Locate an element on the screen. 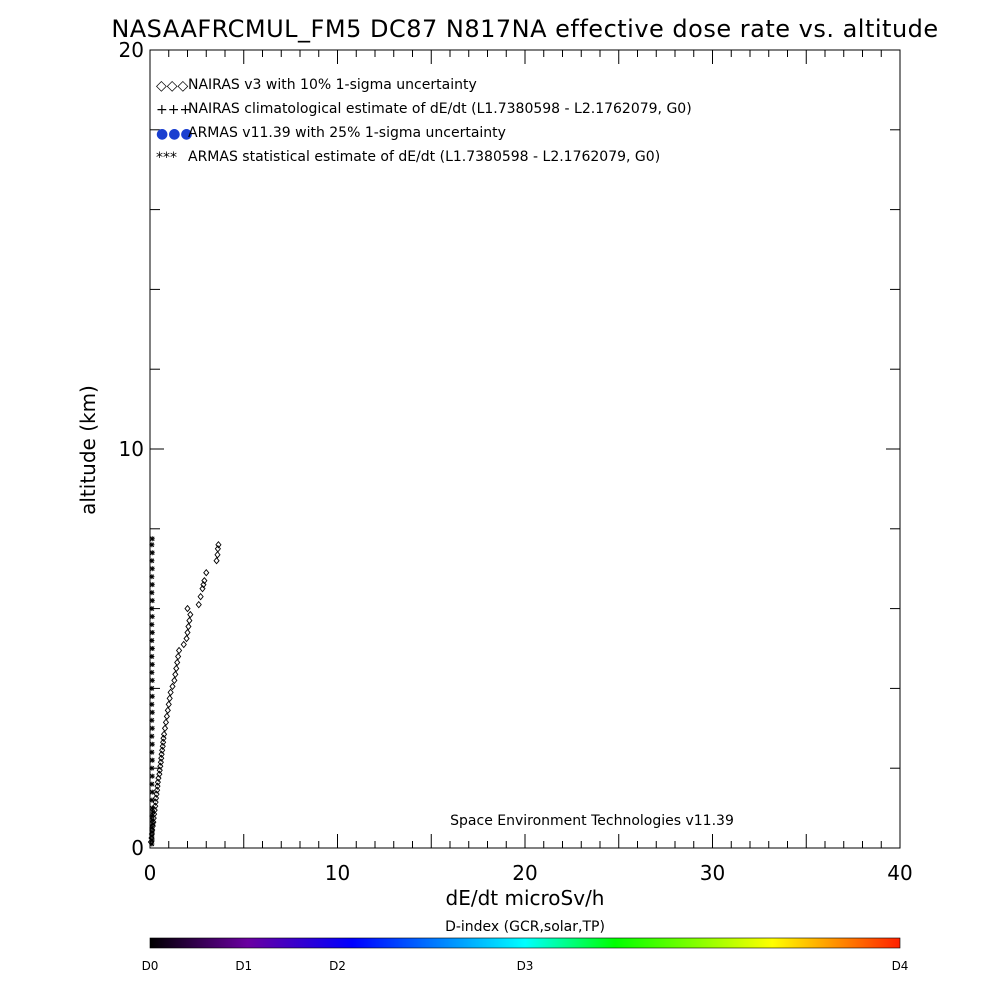  x-tick-label: 10 is located at coordinates (337, 873).